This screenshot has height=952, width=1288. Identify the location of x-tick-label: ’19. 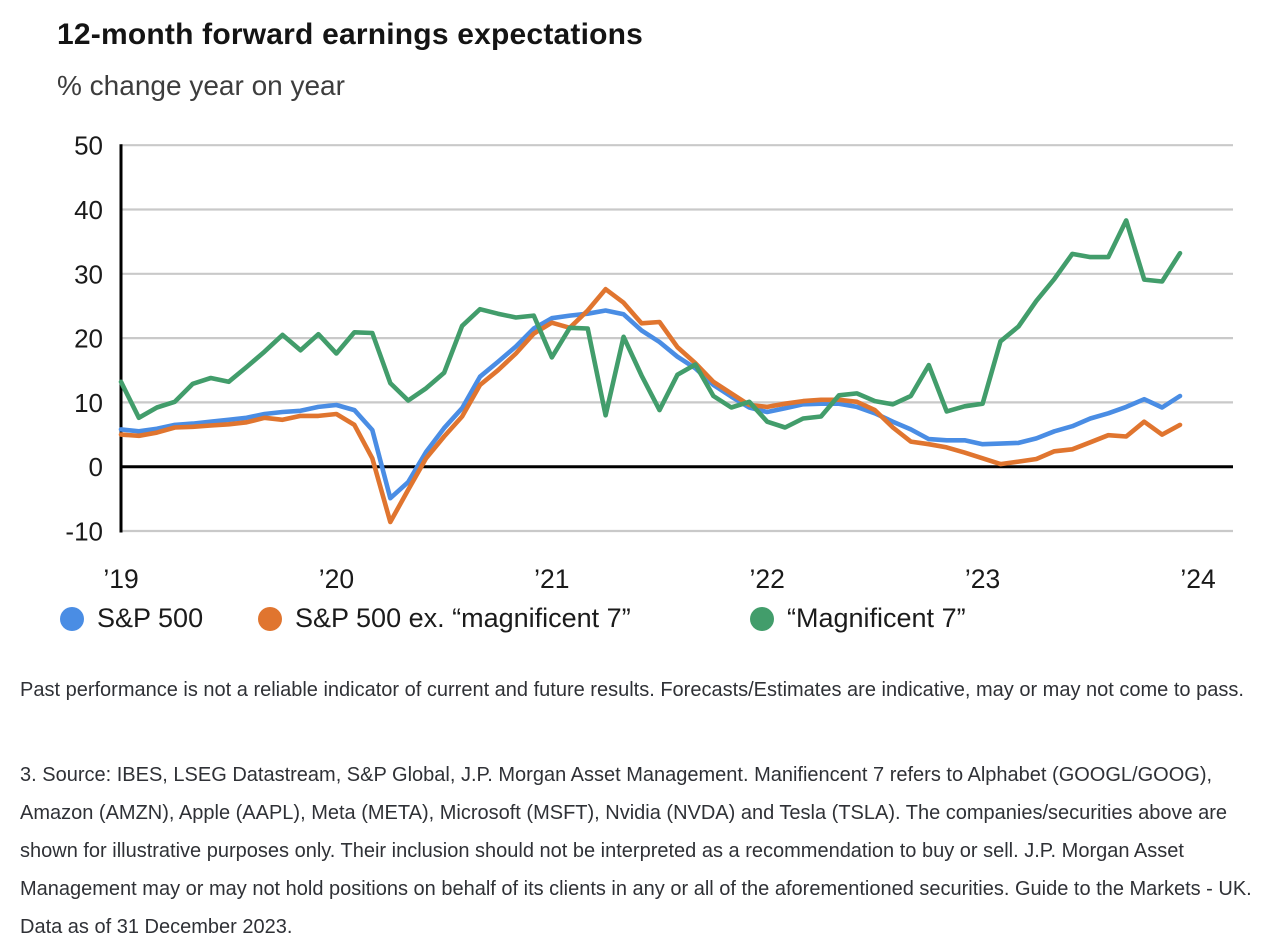
(120, 579).